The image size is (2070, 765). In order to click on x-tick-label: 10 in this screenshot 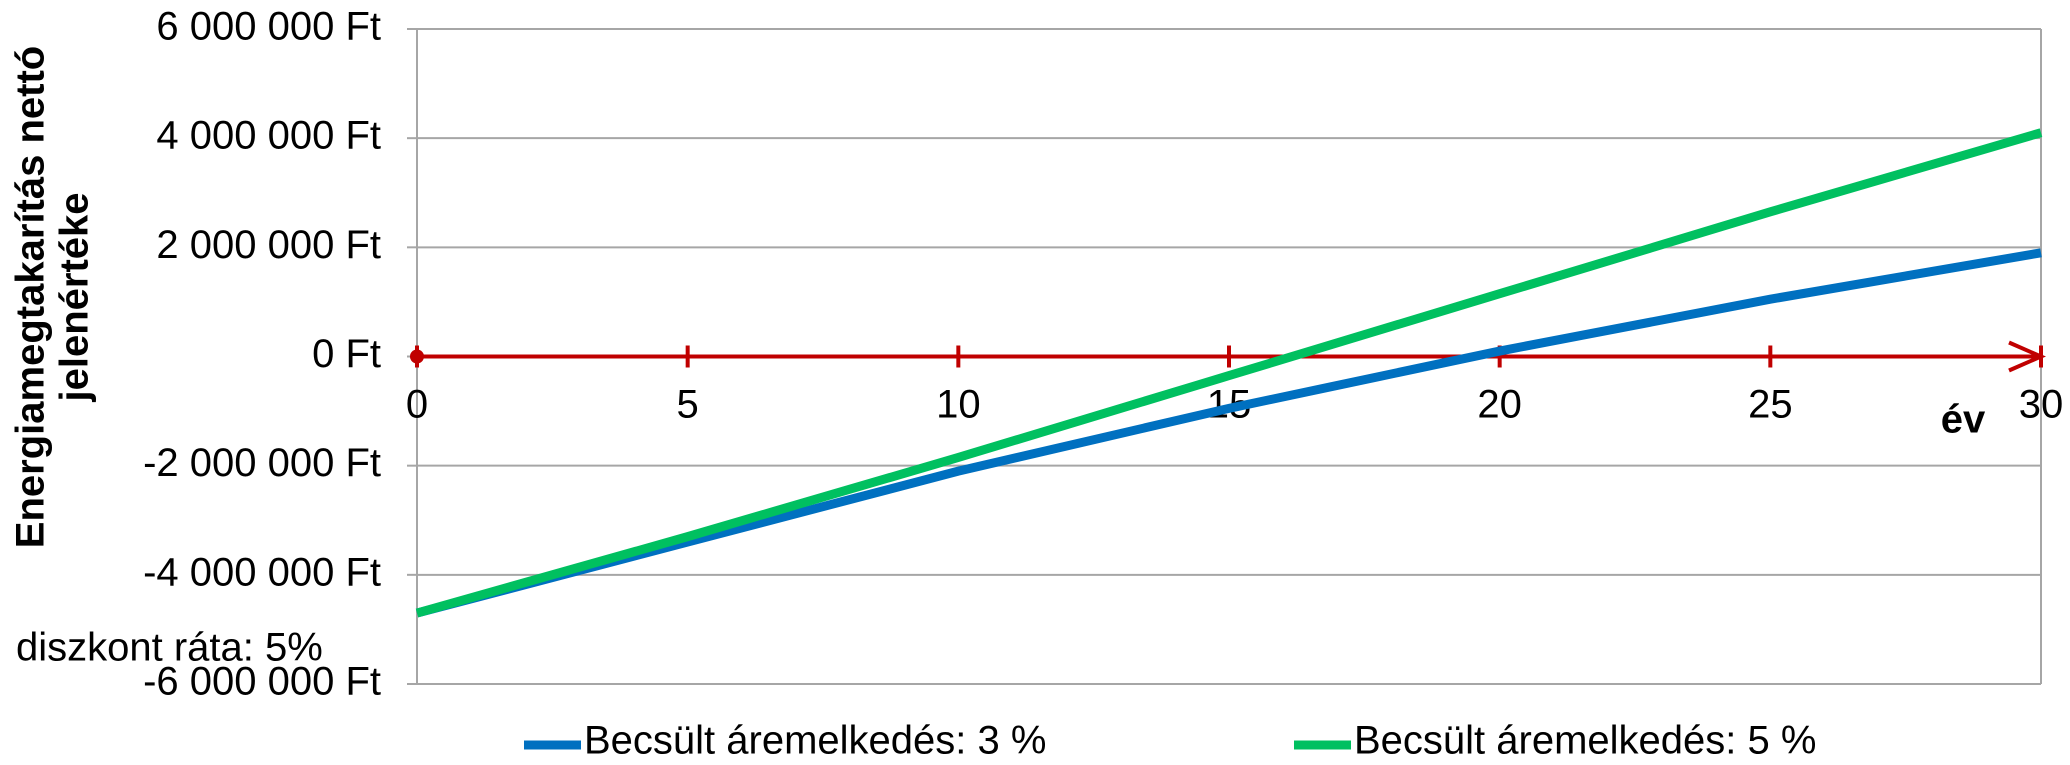, I will do `click(958, 405)`.